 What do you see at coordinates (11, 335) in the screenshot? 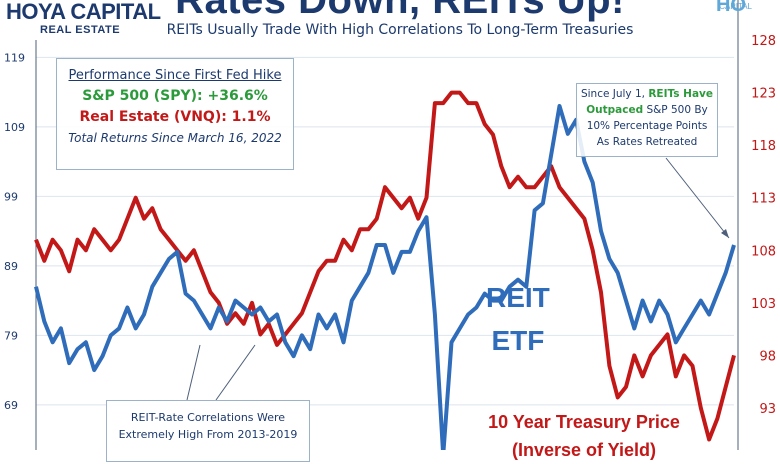
I see `left-tick-label: 79` at bounding box center [11, 335].